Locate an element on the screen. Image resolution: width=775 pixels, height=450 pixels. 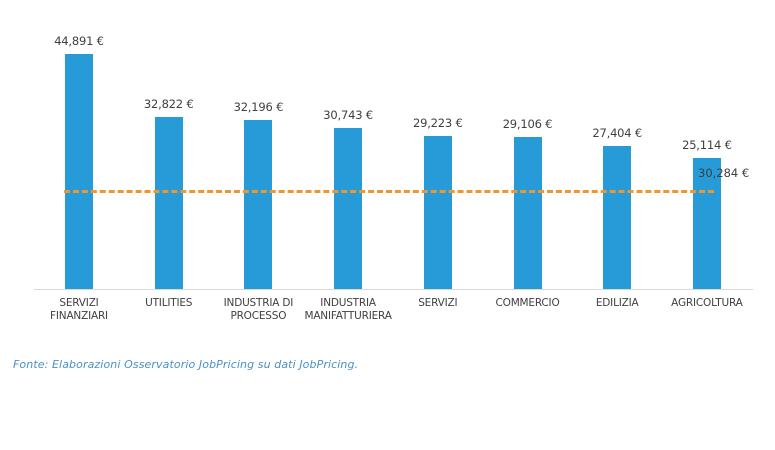
category-label-line: UTILITIES is located at coordinates (169, 303).